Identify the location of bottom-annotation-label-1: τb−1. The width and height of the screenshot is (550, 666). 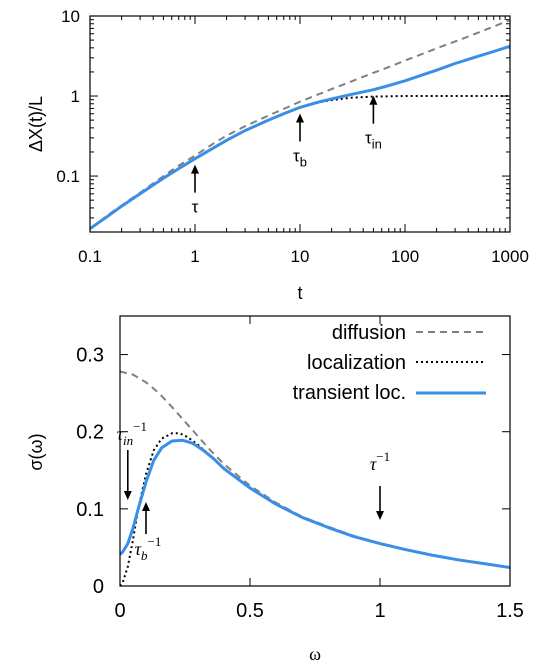
(148, 548).